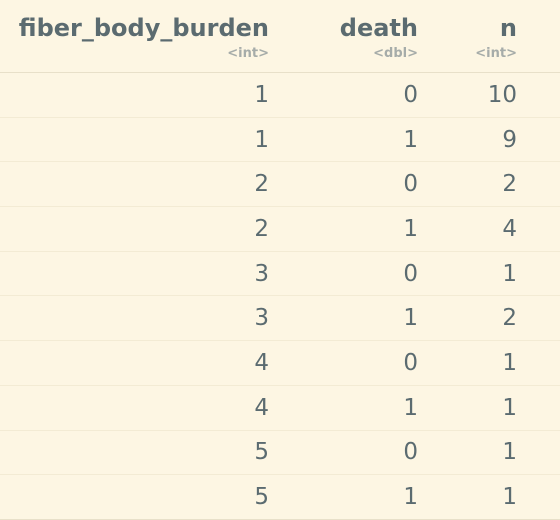 This screenshot has width=560, height=520. Describe the element at coordinates (379, 28) in the screenshot. I see `column-name: death` at that location.